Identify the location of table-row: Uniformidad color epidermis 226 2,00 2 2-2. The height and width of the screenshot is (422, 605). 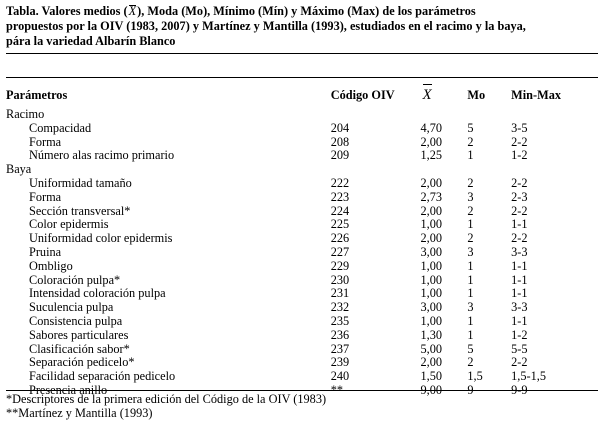
(302, 238).